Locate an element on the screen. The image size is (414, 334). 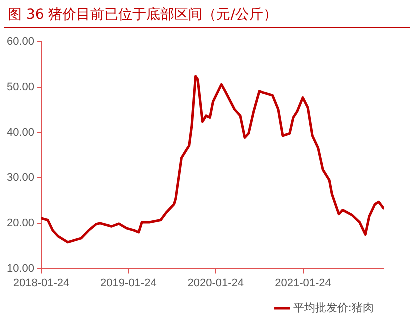
y-tick-label: 10.00 is located at coordinates (20, 268).